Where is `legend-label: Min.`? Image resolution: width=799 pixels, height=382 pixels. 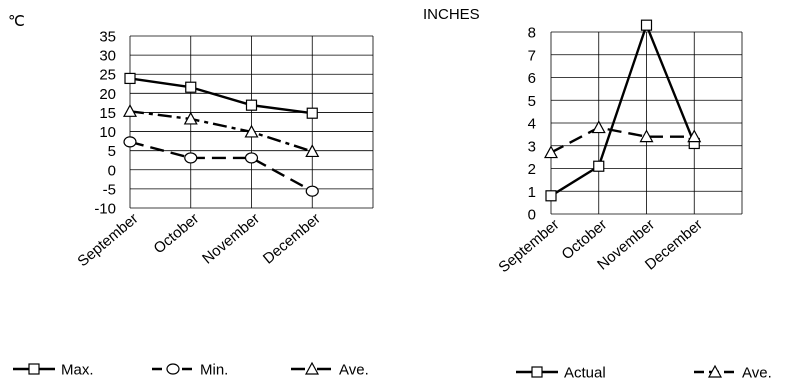
legend-label: Min. is located at coordinates (214, 370).